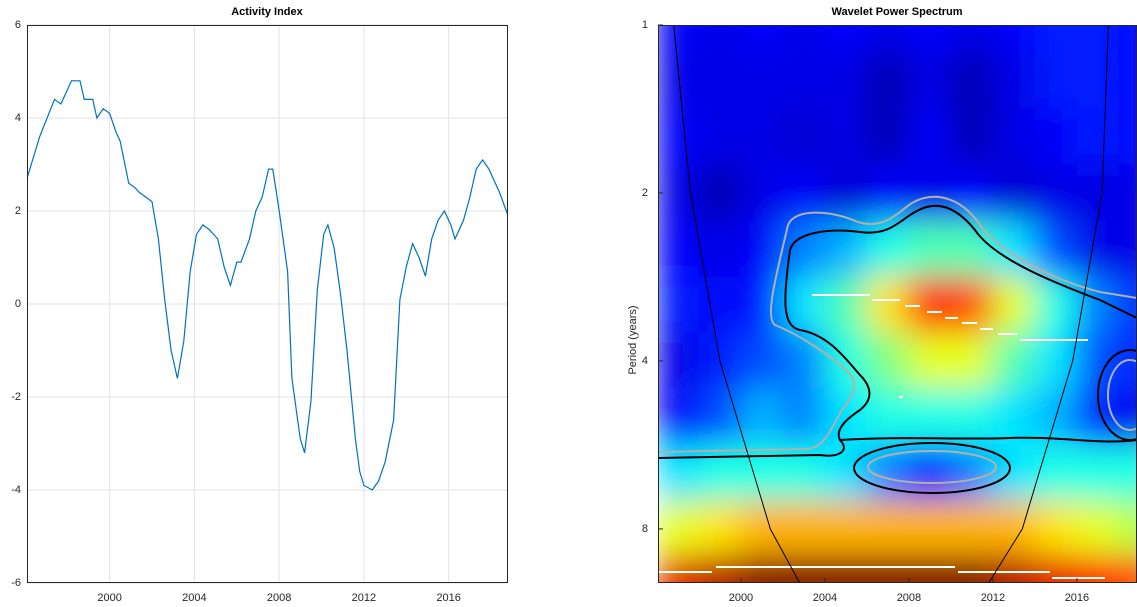  What do you see at coordinates (267, 12) in the screenshot?
I see `left-title: Activity Index` at bounding box center [267, 12].